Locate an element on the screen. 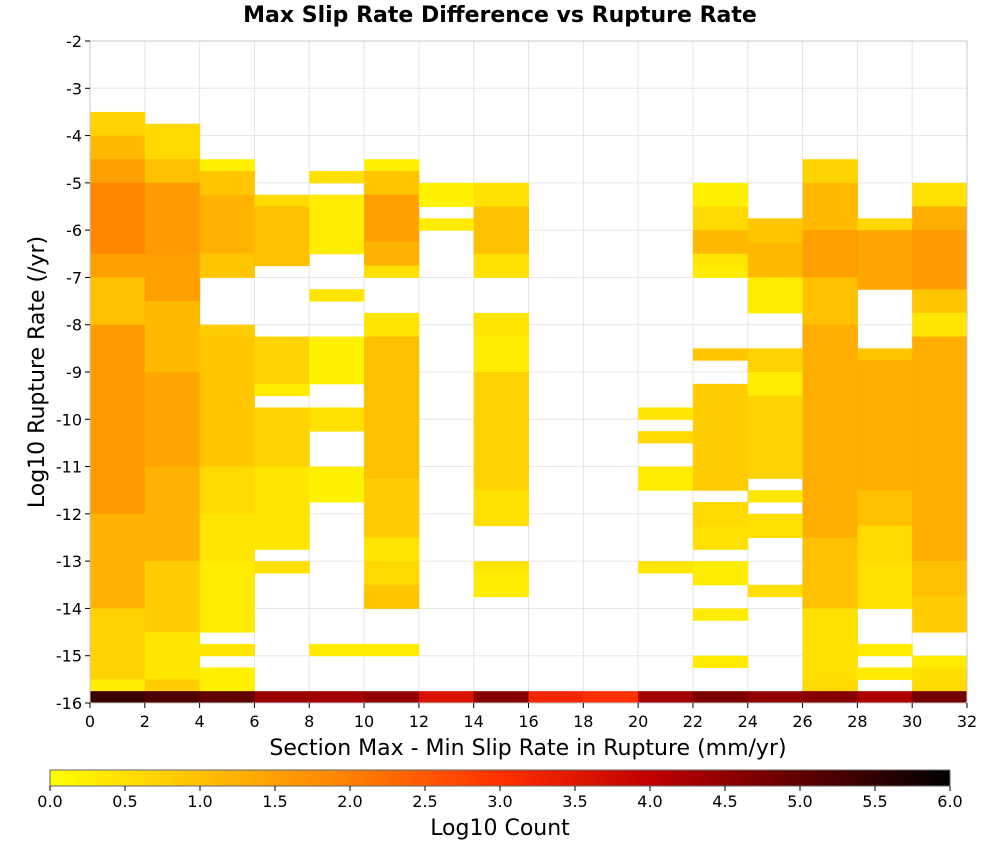  x-axis-ticks: 0 2 4 6 8 10 12 14 16 18 20 22 24 26 28 30 32 is located at coordinates (531, 717).